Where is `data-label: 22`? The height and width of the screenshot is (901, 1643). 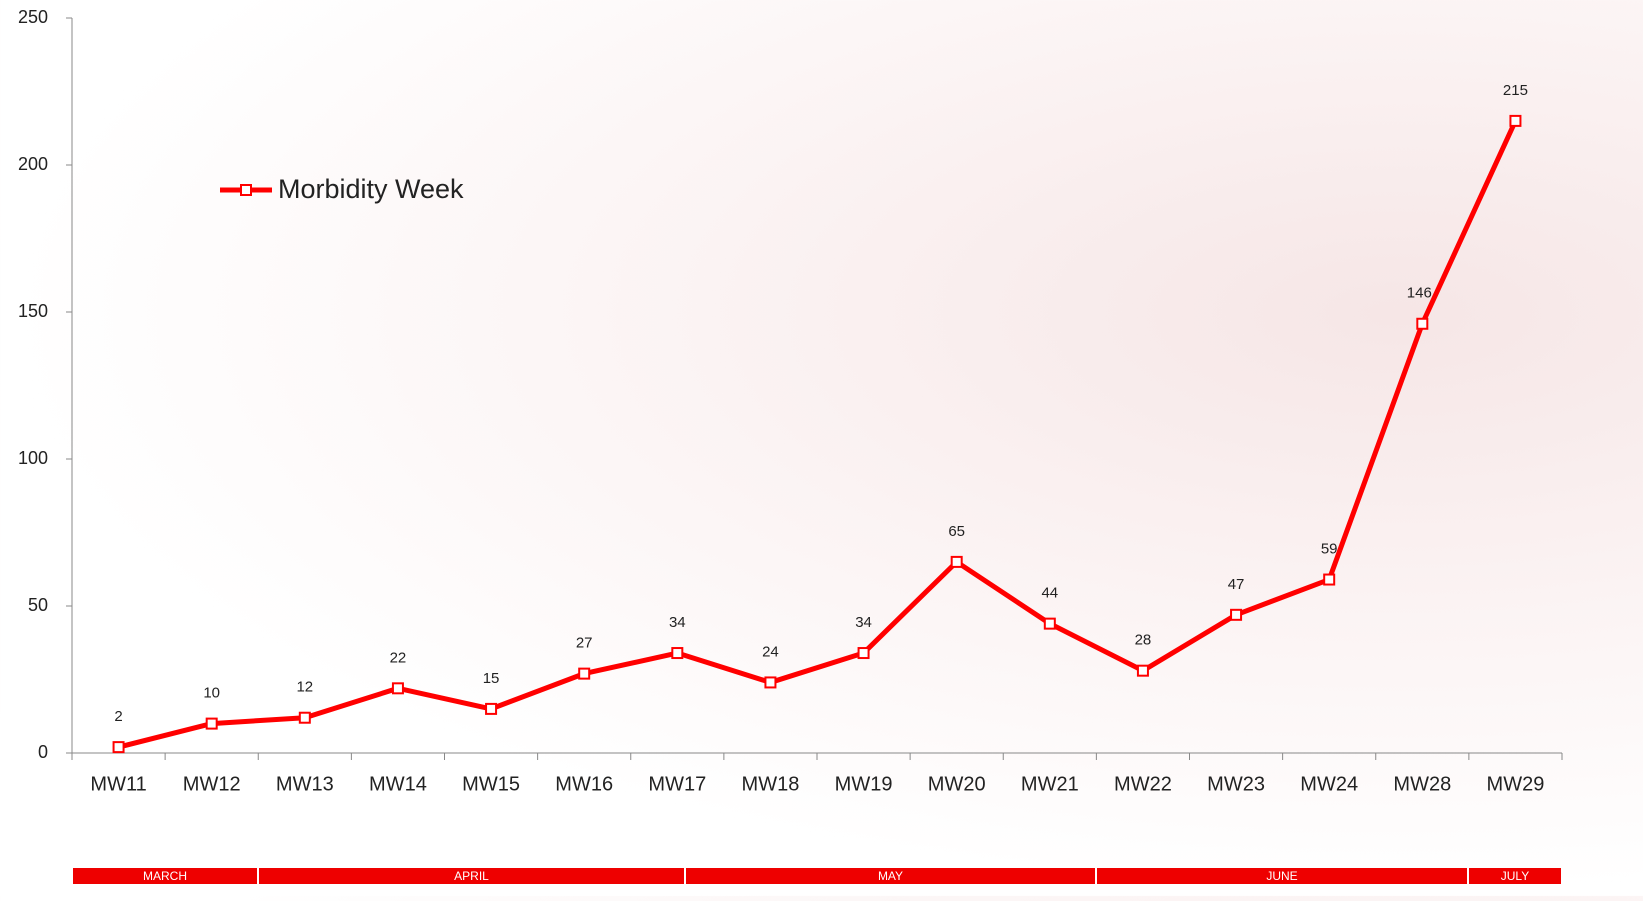
data-label: 22 is located at coordinates (398, 657).